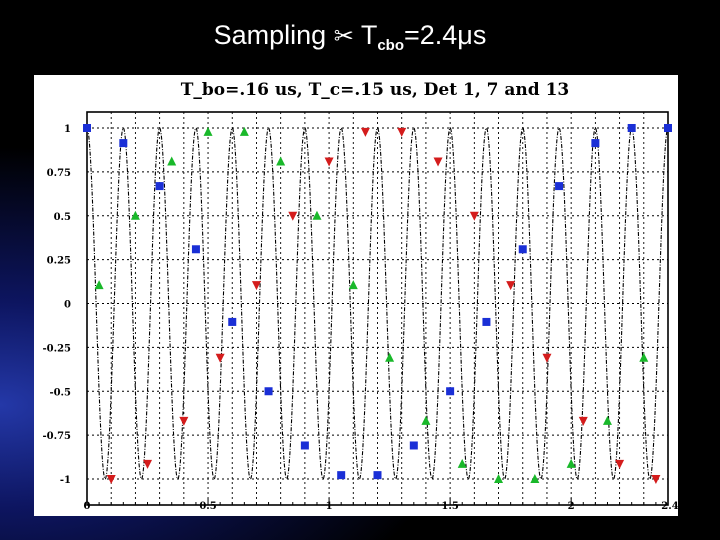  I want to click on slide-title-prefix: Sampling, so click(270, 35).